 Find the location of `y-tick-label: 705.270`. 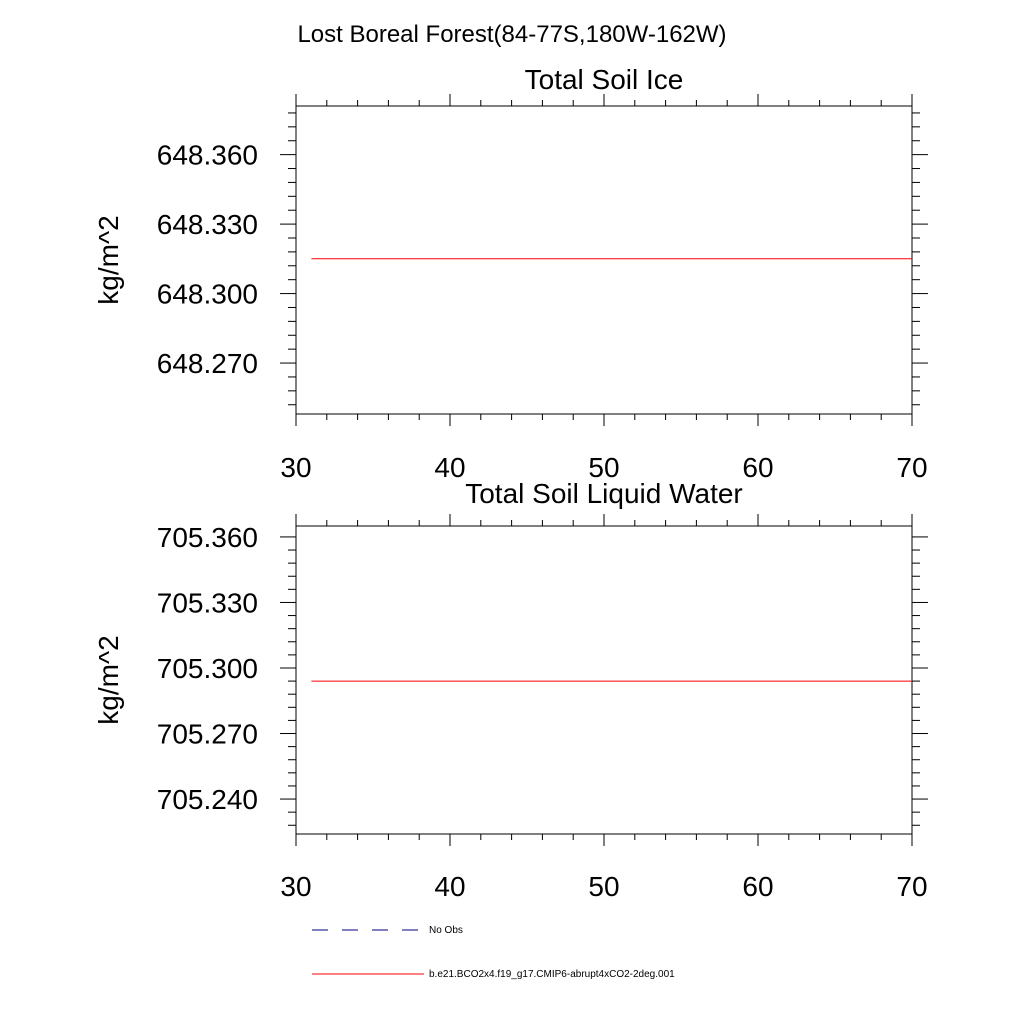

y-tick-label: 705.270 is located at coordinates (207, 734).